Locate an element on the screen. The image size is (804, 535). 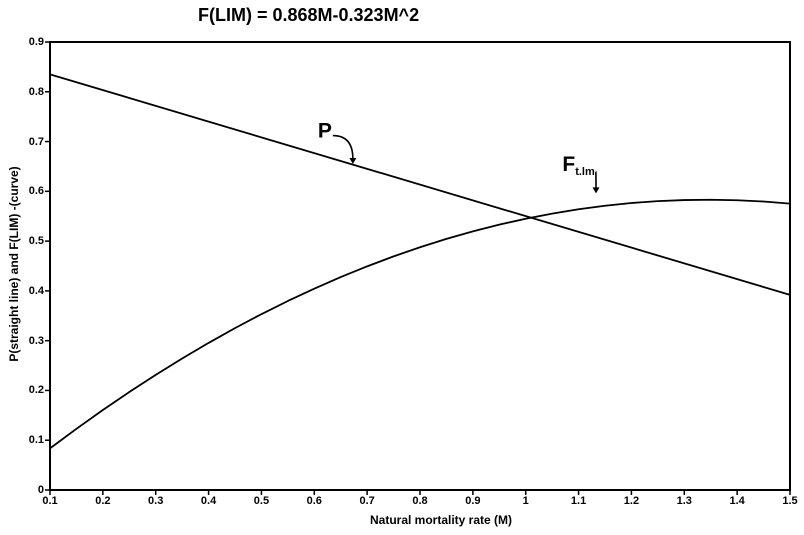
x-tick-label: 0.3 is located at coordinates (156, 501).